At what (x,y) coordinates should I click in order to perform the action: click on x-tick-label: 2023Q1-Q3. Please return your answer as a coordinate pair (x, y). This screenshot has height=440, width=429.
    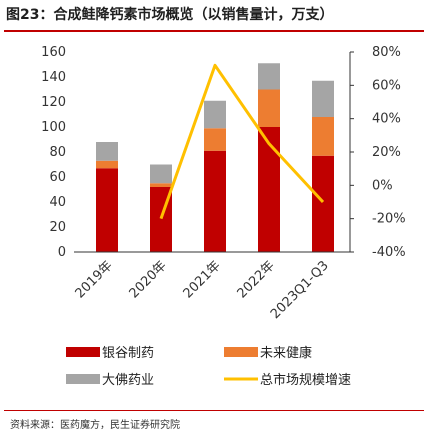
    Looking at the image, I should click on (300, 290).